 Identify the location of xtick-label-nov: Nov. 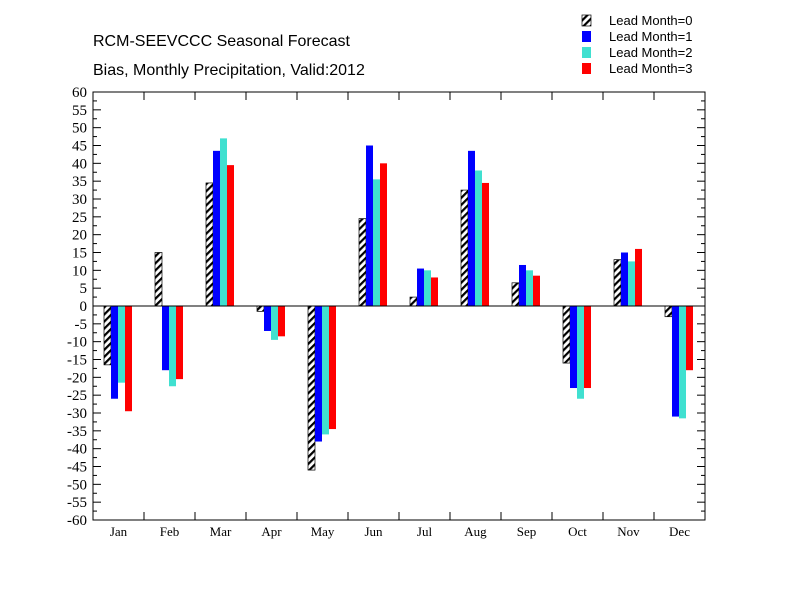
(628, 531).